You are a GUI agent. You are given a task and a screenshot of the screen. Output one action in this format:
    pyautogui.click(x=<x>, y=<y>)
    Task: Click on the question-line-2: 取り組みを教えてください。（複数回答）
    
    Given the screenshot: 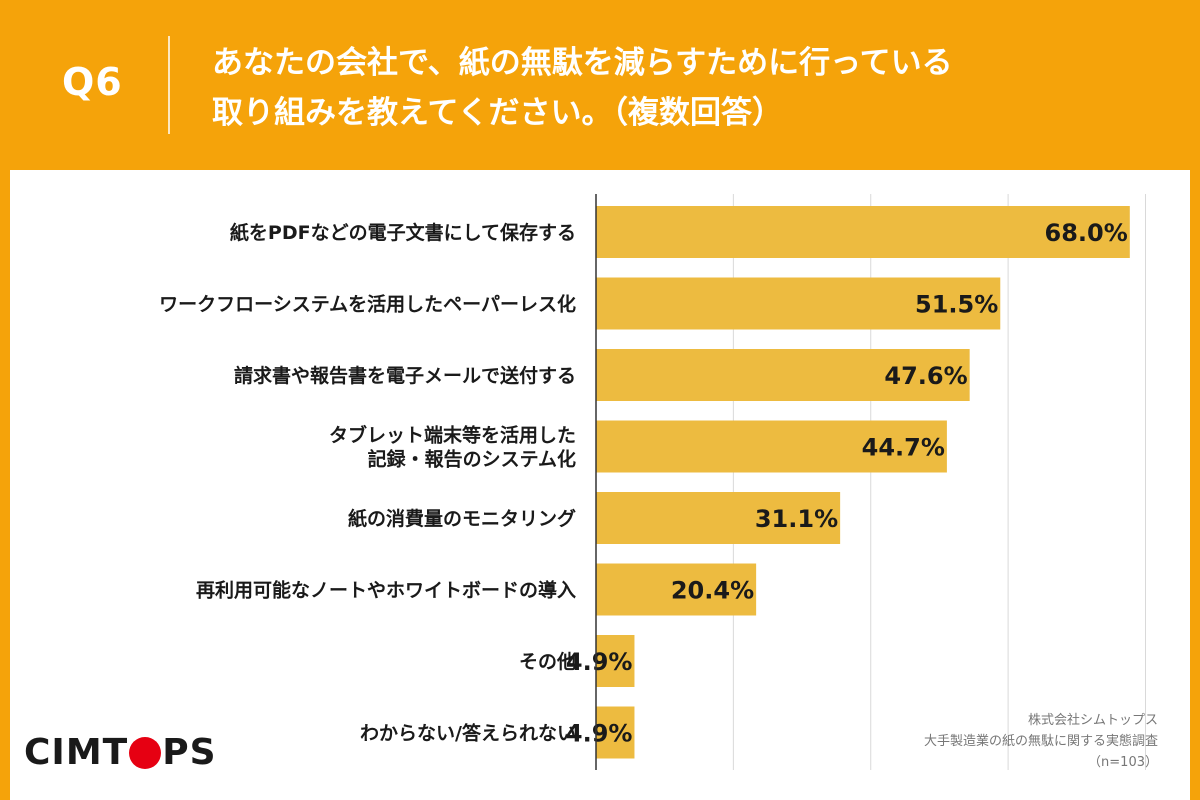 What is the action you would take?
    pyautogui.click(x=498, y=113)
    